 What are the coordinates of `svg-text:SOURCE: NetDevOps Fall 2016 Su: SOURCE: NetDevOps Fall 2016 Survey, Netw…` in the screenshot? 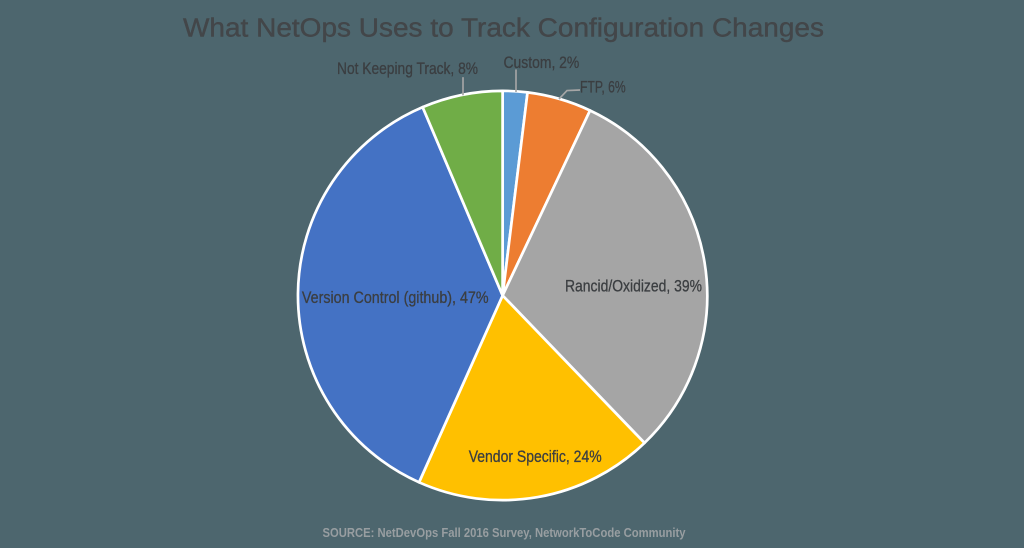 It's located at (505, 532).